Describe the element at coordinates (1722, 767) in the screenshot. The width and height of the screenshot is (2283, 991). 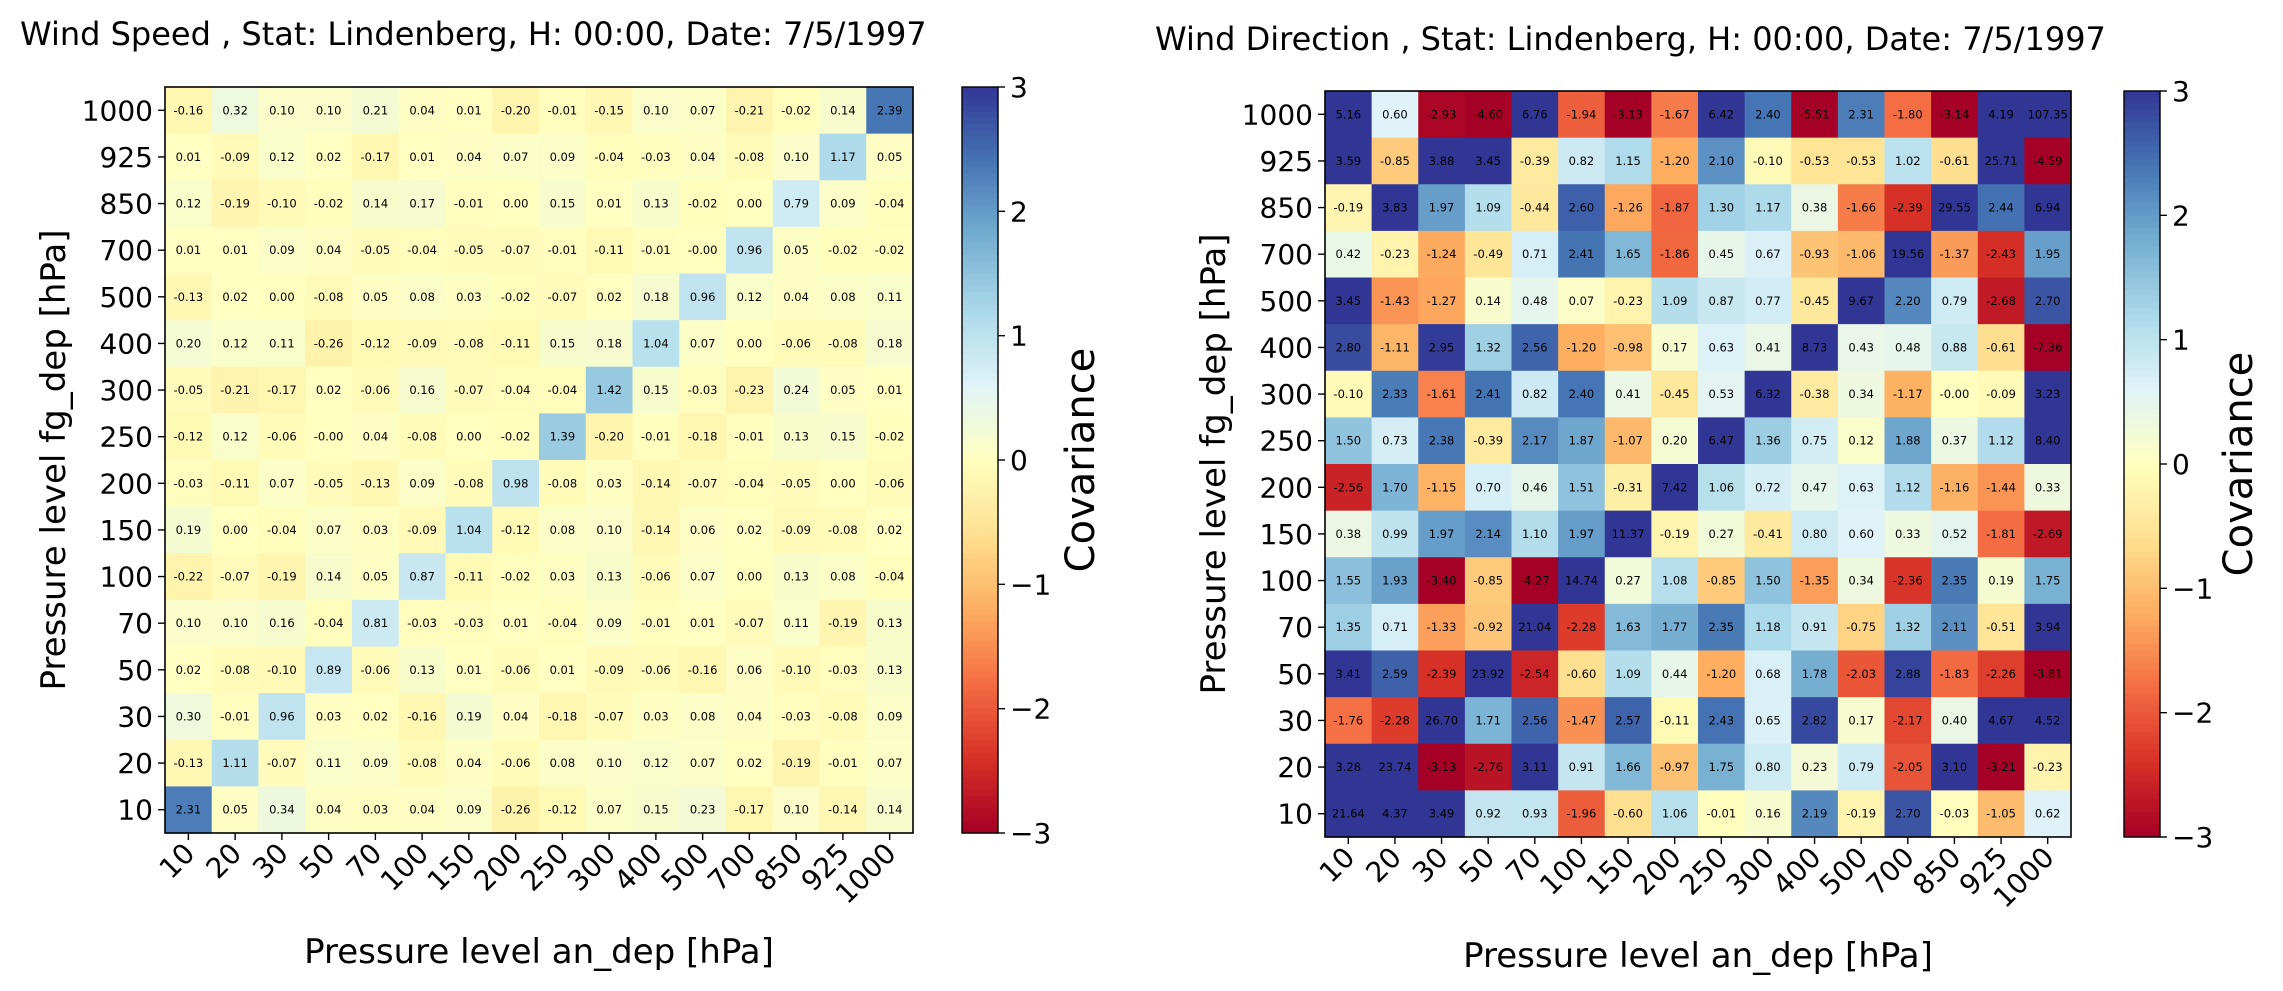
I see `cell-value-label: 1.75` at that location.